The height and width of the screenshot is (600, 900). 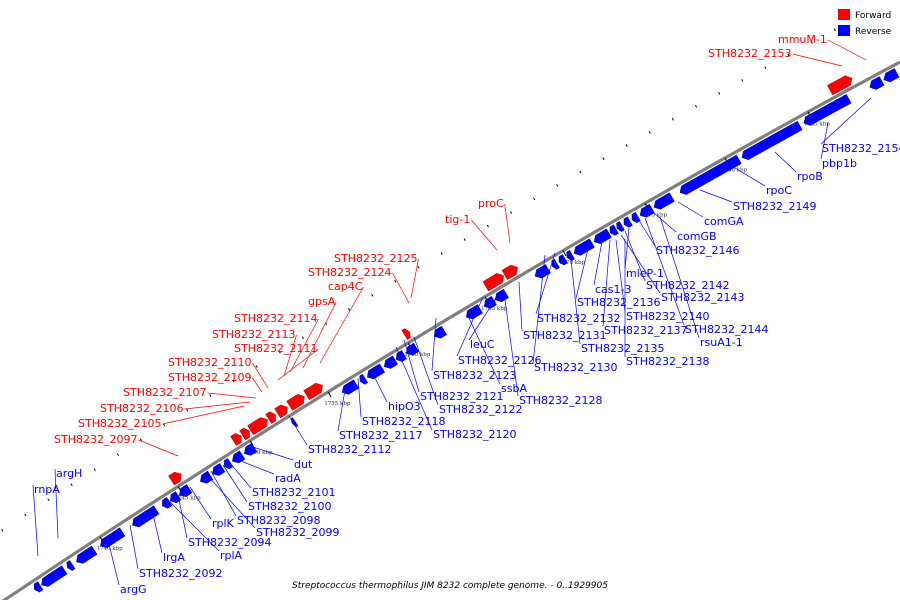 What do you see at coordinates (349, 449) in the screenshot?
I see `gene-label: STH8232_2112` at bounding box center [349, 449].